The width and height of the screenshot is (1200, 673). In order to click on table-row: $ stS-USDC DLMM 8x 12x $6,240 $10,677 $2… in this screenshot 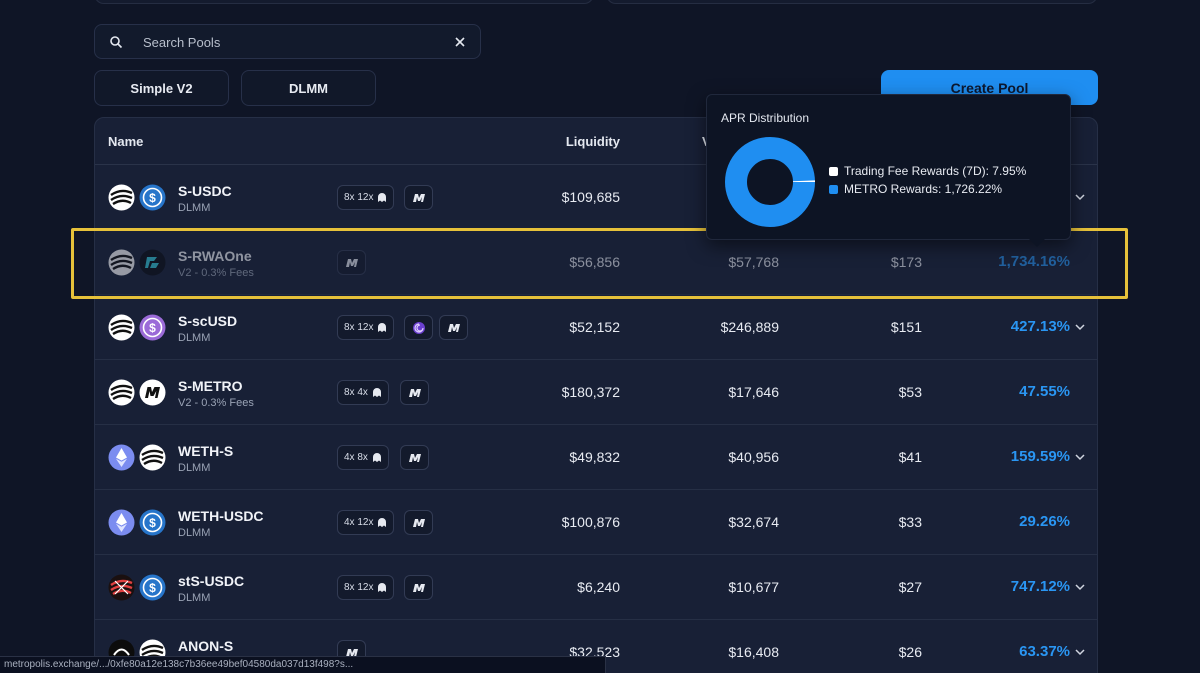, I will do `click(596, 587)`.